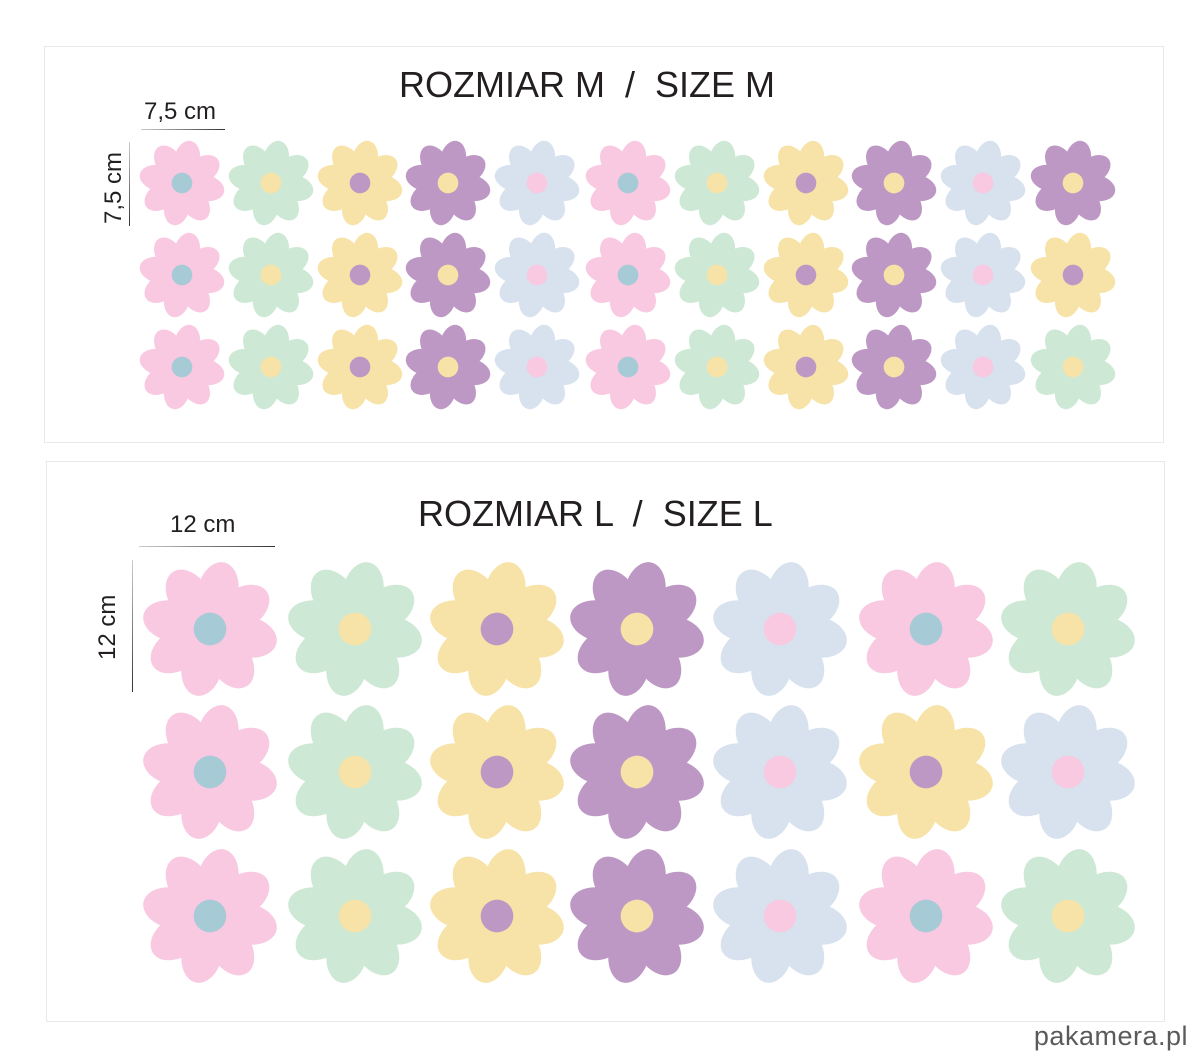 This screenshot has width=1200, height=1058. Describe the element at coordinates (129, 184) in the screenshot. I see `size-m-height-line` at that location.